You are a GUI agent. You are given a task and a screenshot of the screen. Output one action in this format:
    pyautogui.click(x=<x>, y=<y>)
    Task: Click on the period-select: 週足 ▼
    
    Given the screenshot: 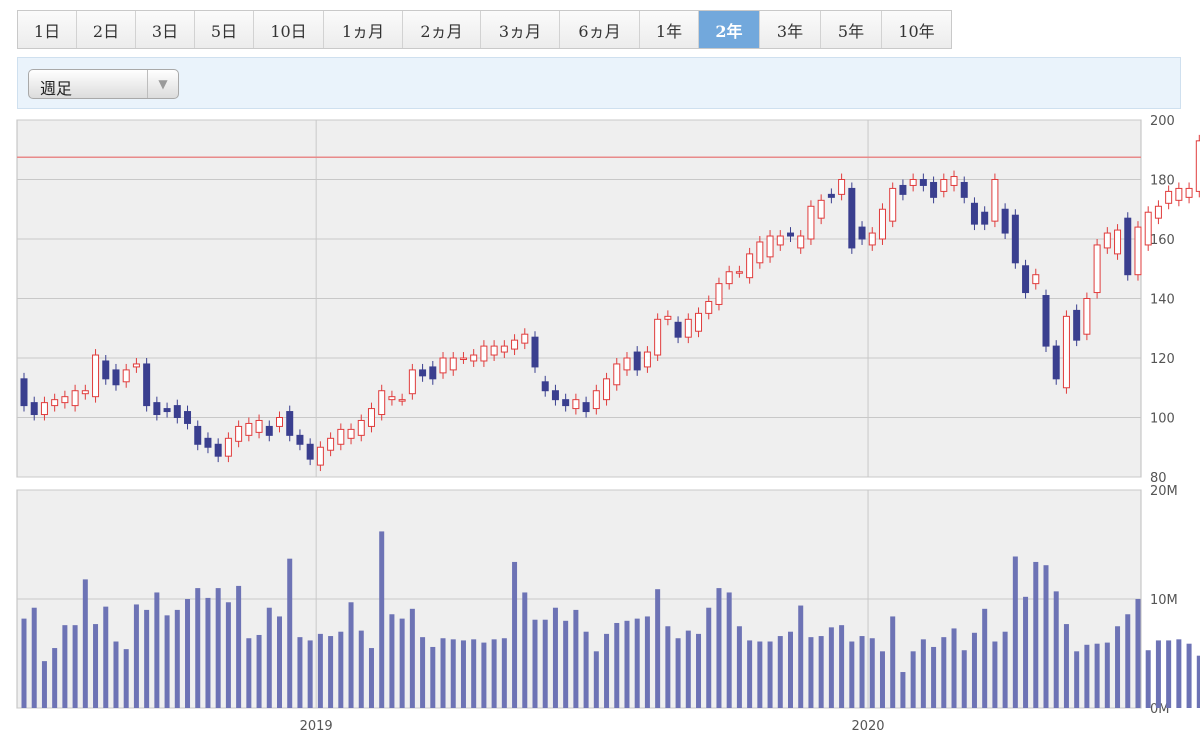 What is the action you would take?
    pyautogui.click(x=103, y=84)
    